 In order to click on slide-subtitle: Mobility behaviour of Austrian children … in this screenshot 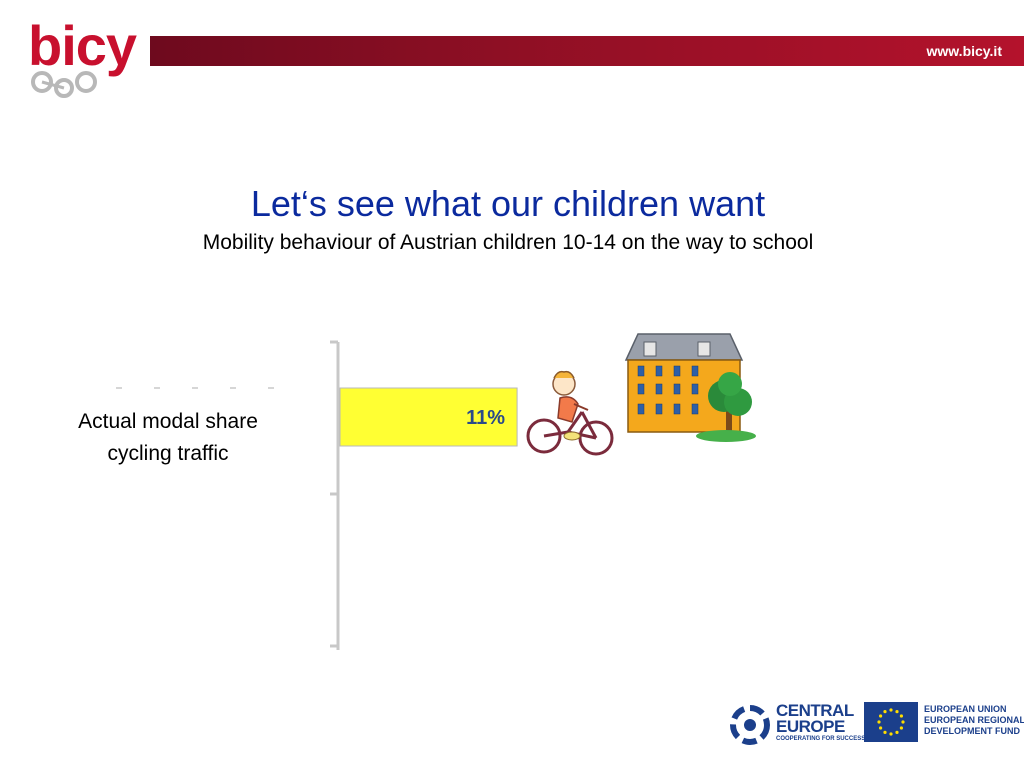, I will do `click(508, 242)`.